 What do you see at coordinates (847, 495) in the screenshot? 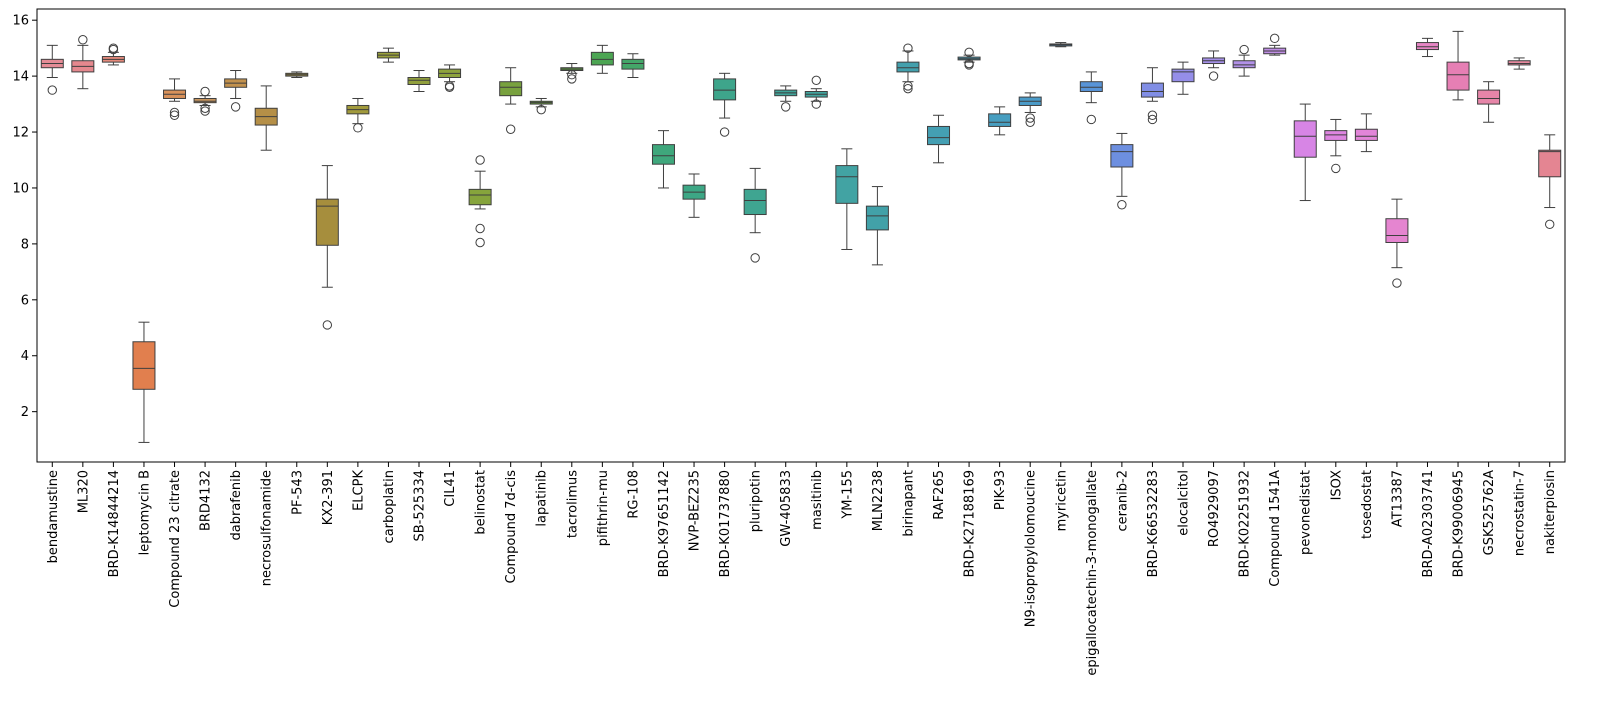
I see `x-tick-label: YM-155` at bounding box center [847, 495].